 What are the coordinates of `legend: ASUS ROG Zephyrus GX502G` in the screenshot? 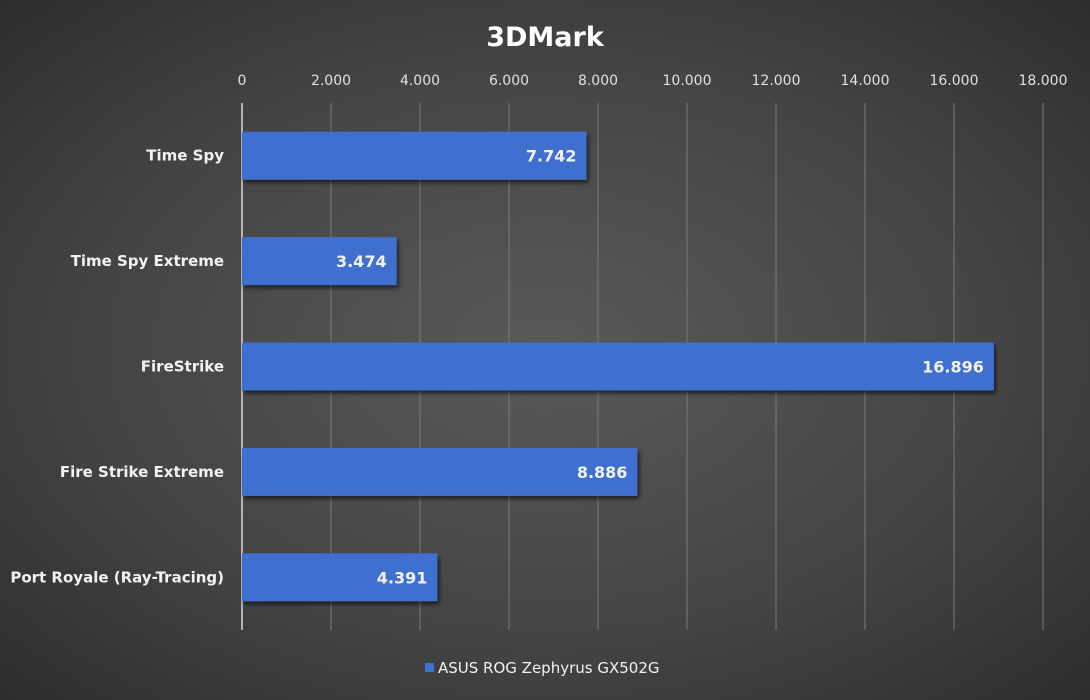 It's located at (542, 668).